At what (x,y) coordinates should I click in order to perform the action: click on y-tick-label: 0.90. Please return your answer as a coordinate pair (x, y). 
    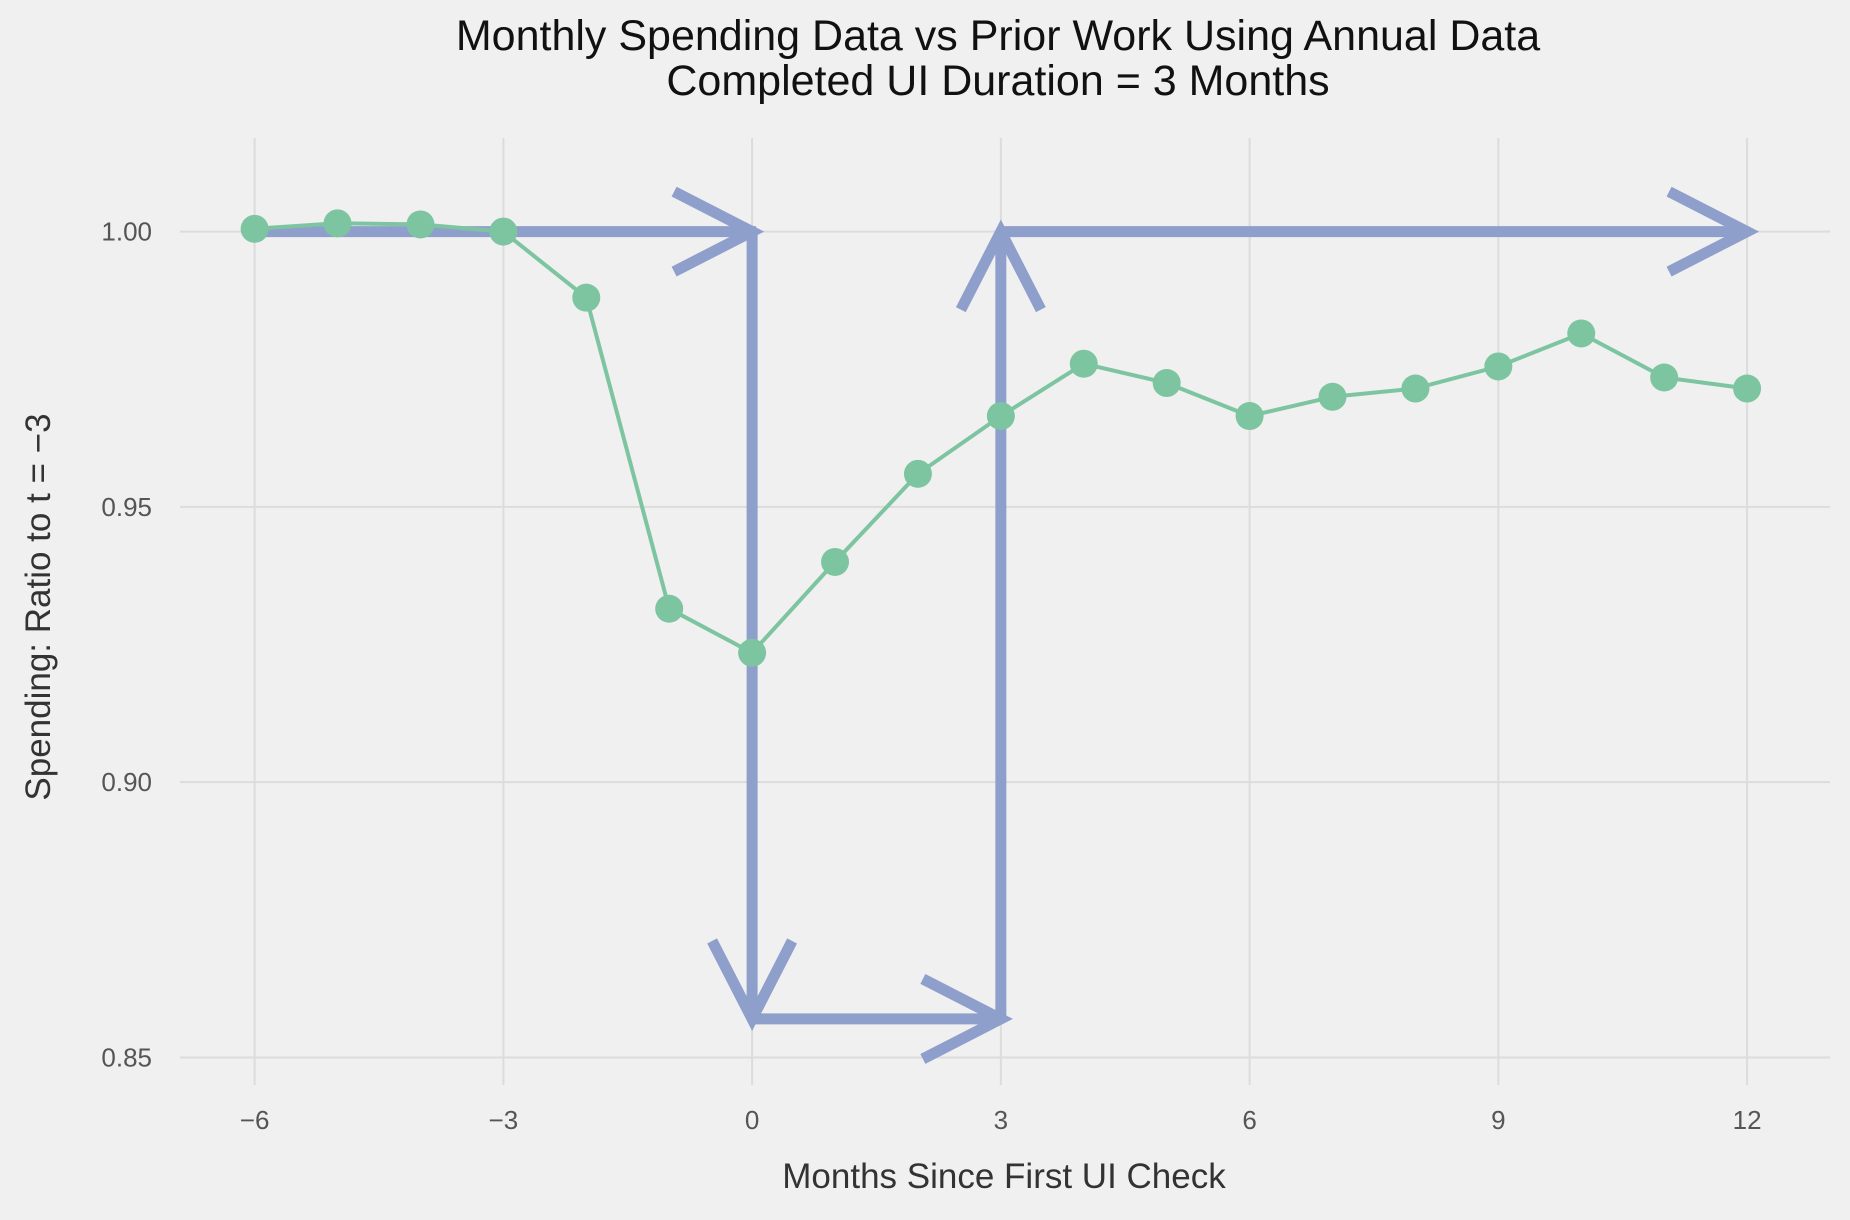
    Looking at the image, I should click on (126, 782).